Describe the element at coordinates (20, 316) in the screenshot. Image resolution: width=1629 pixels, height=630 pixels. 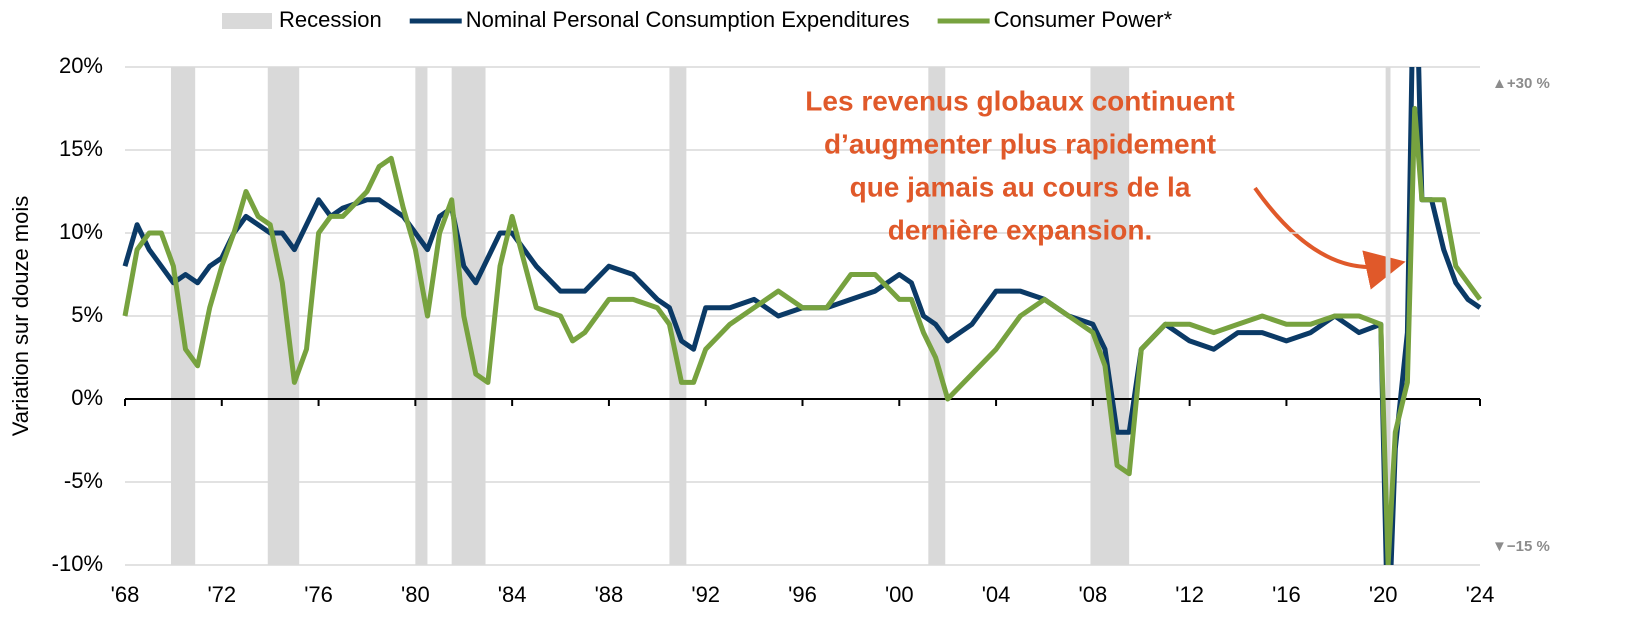
I see `y-axis-label: Variation sur douze mois` at that location.